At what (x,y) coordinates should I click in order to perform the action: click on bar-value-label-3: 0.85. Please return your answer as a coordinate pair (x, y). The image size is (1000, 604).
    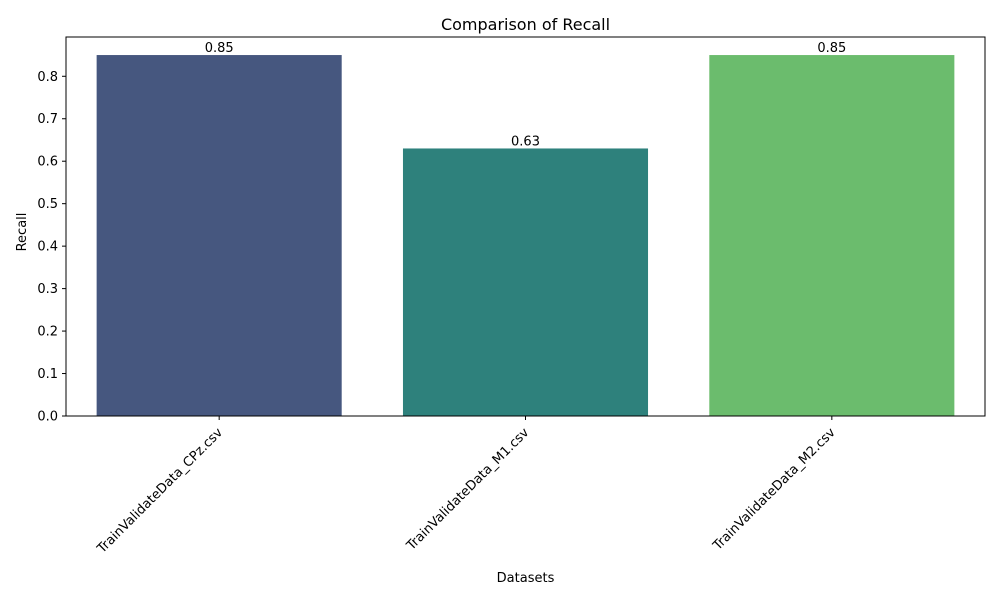
    Looking at the image, I should click on (831, 48).